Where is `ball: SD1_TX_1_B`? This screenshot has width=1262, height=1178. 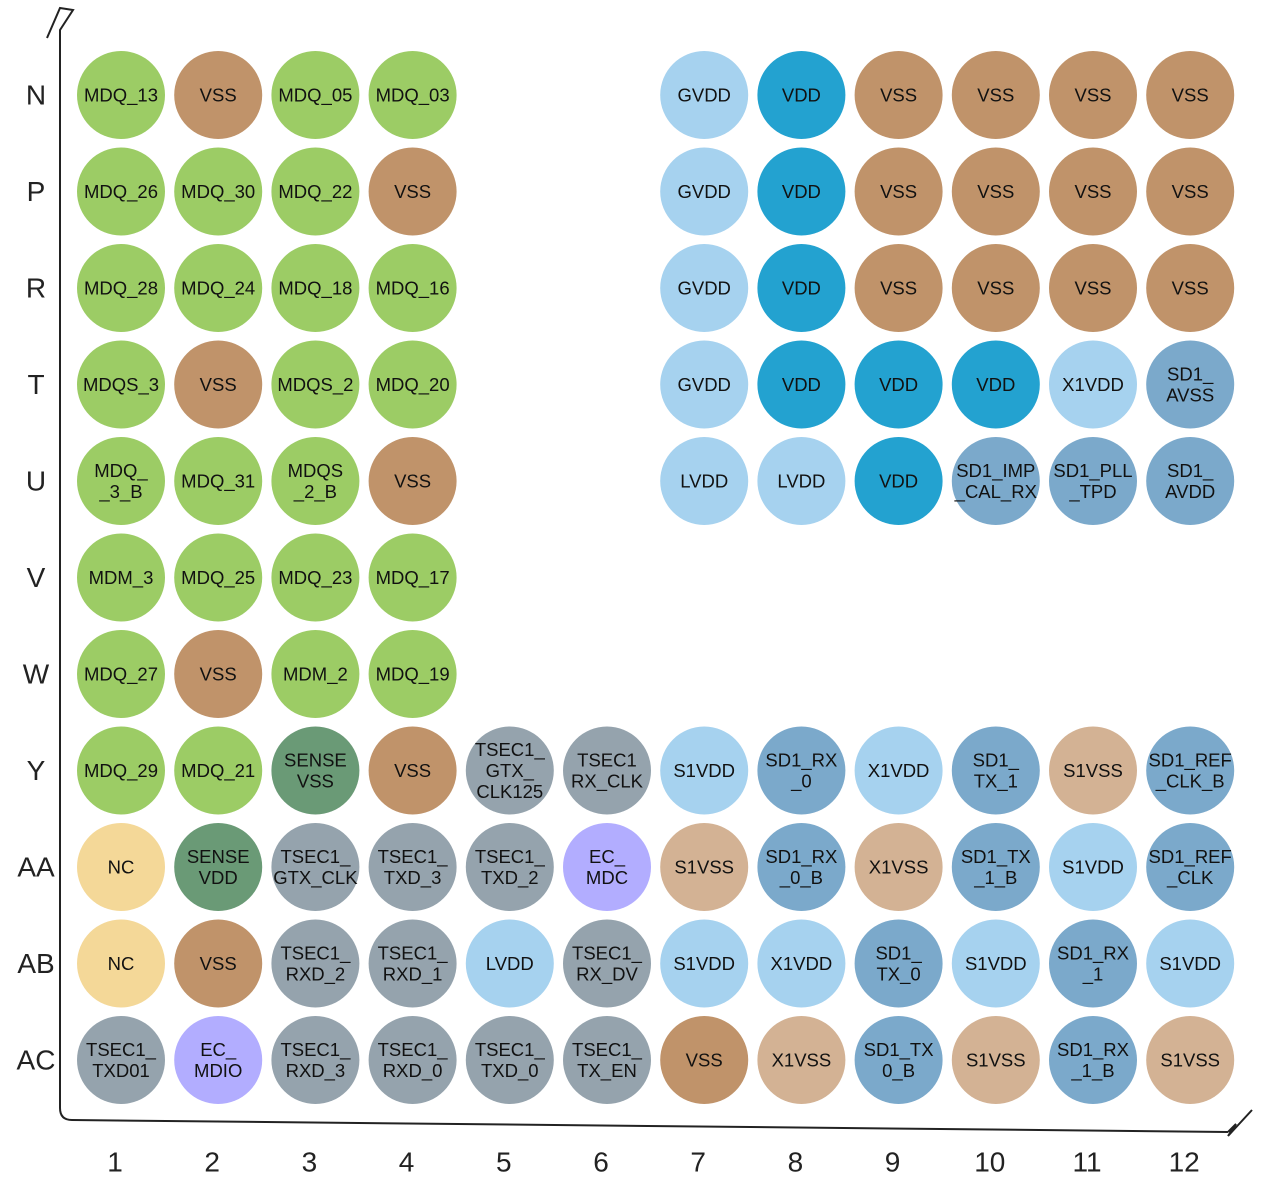
ball: SD1_TX_1_B is located at coordinates (995, 867).